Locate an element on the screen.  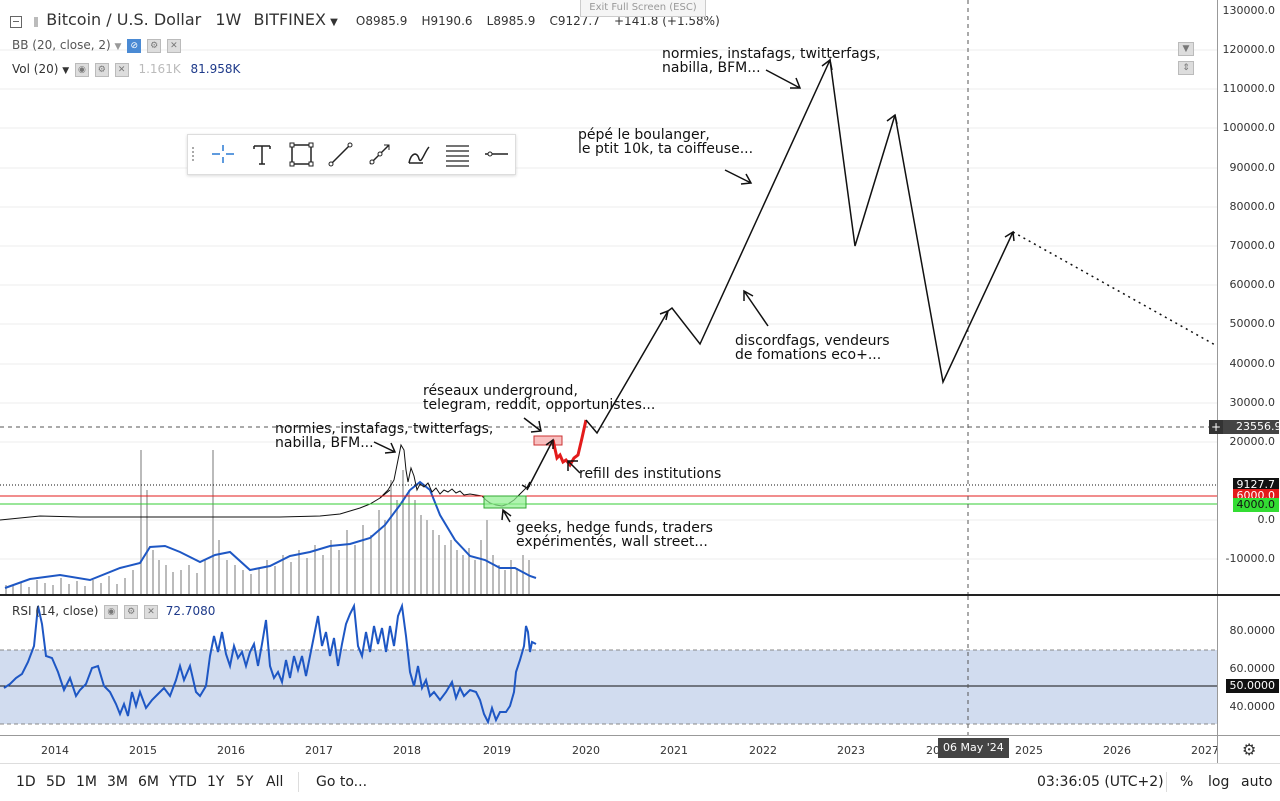
price-tick: 40000.0 is located at coordinates (1252, 363).